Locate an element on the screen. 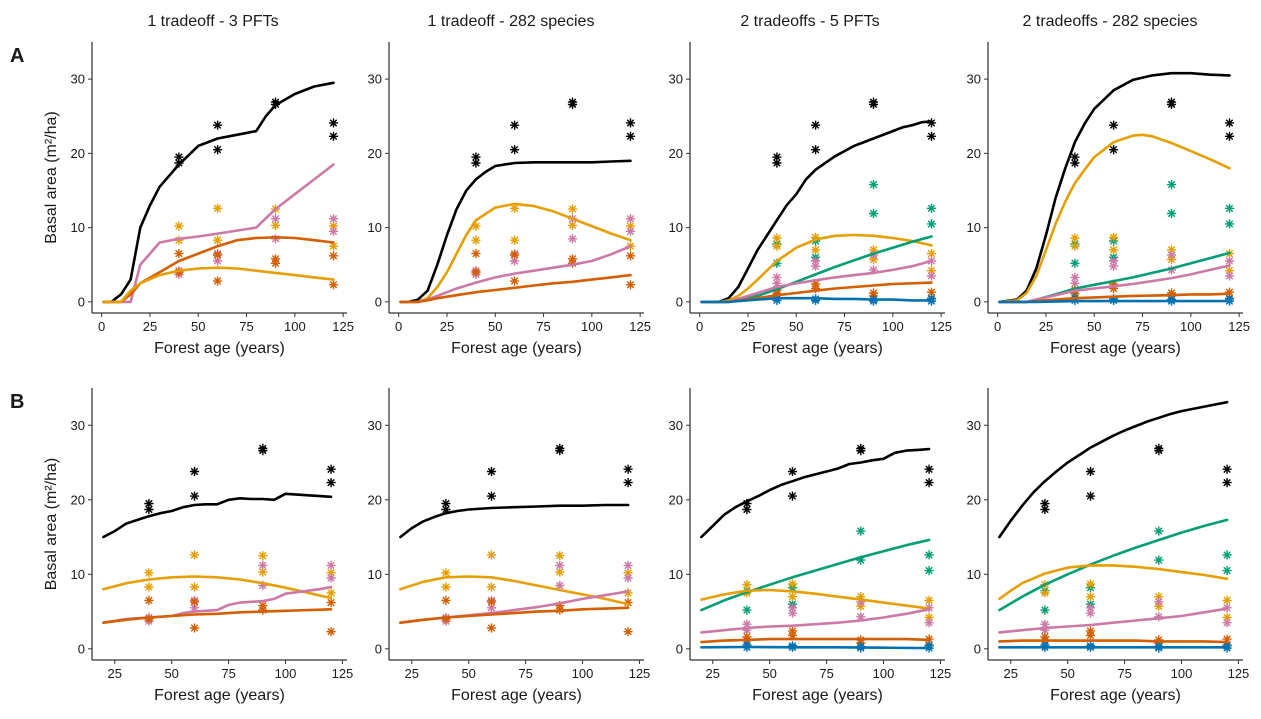 The height and width of the screenshot is (719, 1261). x-tick-label: 0 is located at coordinates (101, 326).